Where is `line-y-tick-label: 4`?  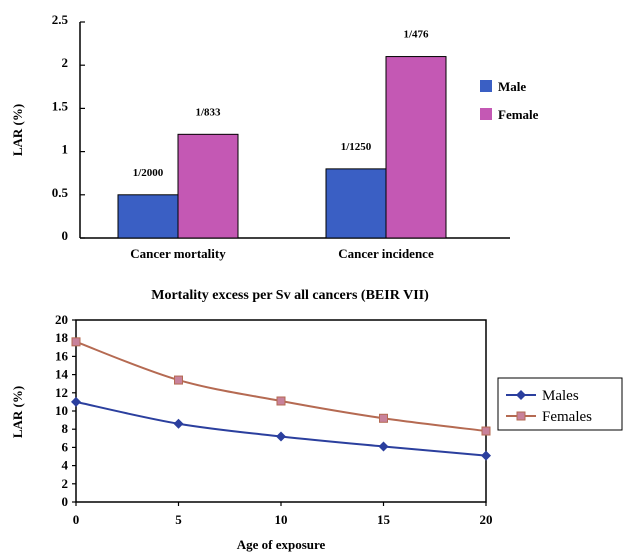
line-y-tick-label: 4 is located at coordinates (65, 465).